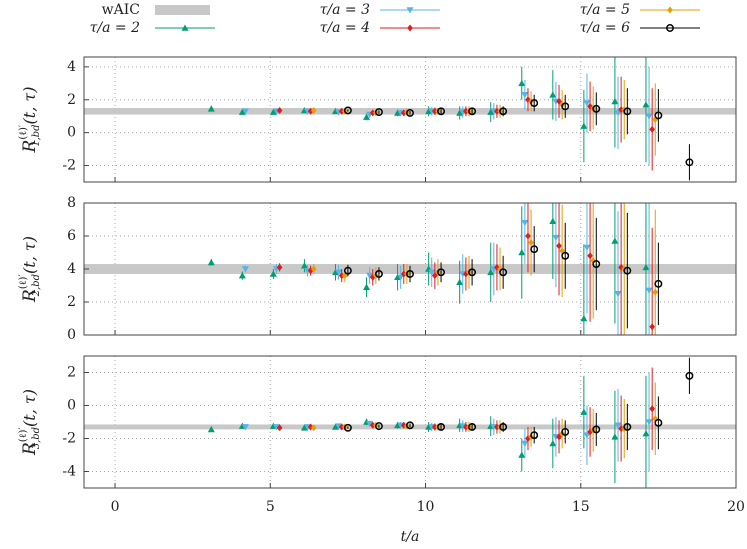 The width and height of the screenshot is (747, 549). I want to click on y-tick-label: 4, so click(71, 67).